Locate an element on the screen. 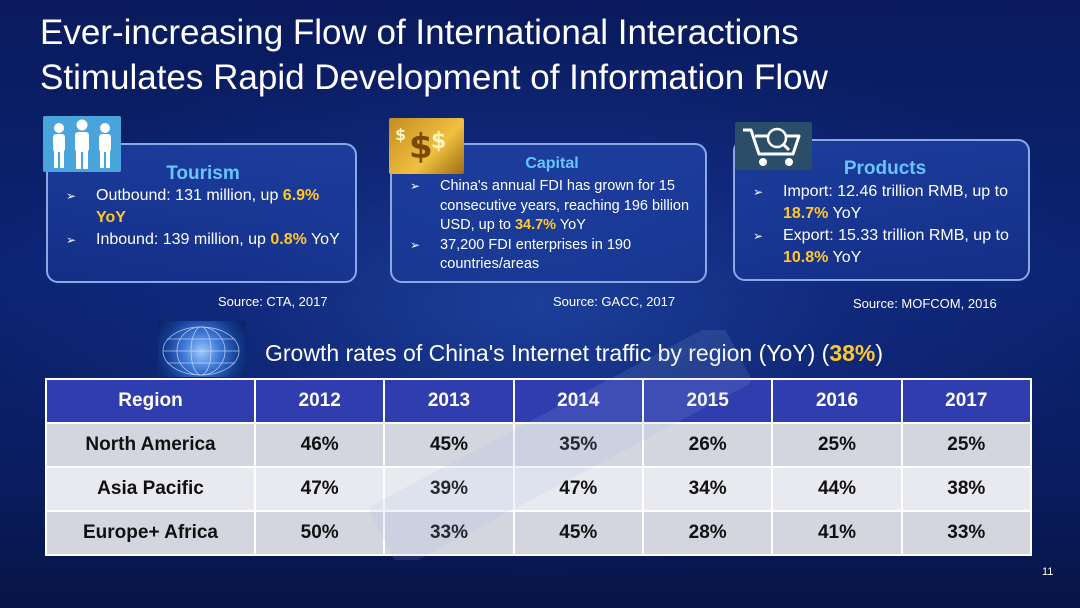 This screenshot has height=608, width=1080. tourism-inbound-text: Inbound: 139 million, up is located at coordinates (183, 239).